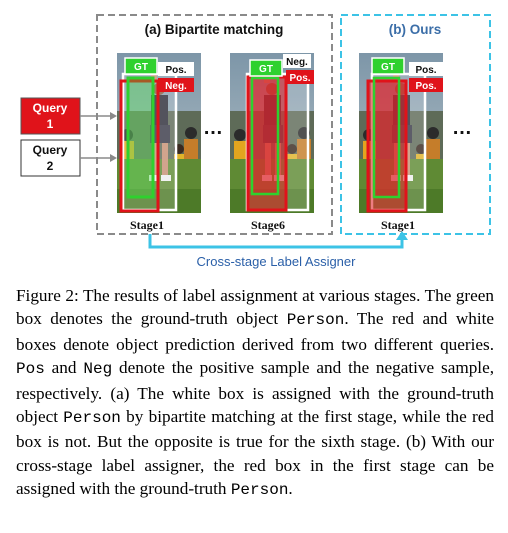 Image resolution: width=508 pixels, height=533 pixels. Describe the element at coordinates (315, 320) in the screenshot. I see `caption-person-1: Person` at that location.